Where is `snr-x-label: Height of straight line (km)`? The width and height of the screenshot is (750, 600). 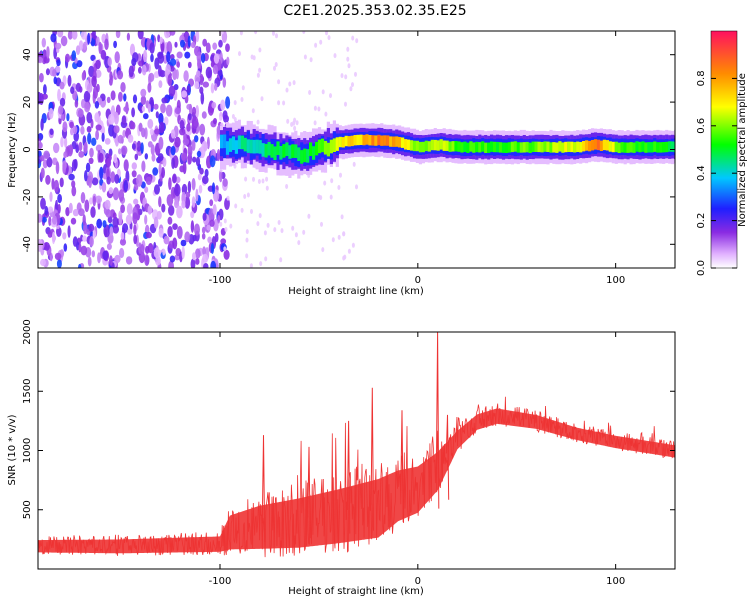 snr-x-label: Height of straight line (km) is located at coordinates (356, 591).